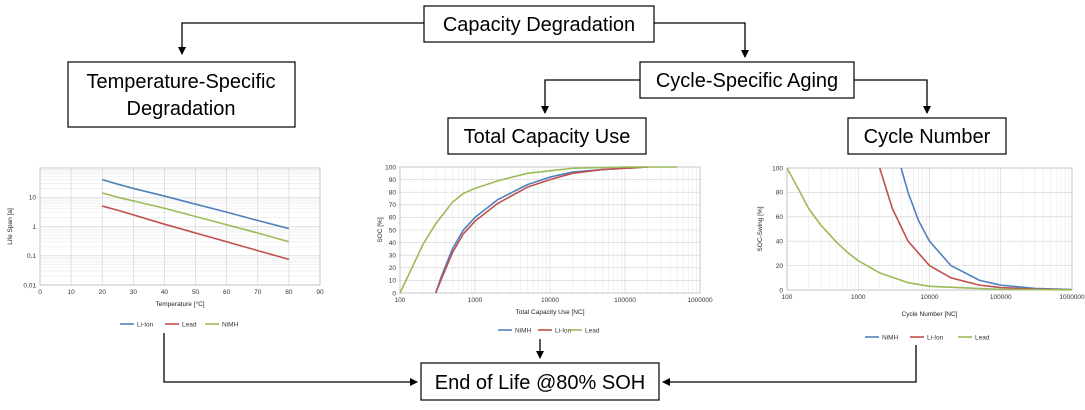 This screenshot has height=410, width=1085. What do you see at coordinates (29, 285) in the screenshot?
I see `y-tick-label: 0,01` at bounding box center [29, 285].